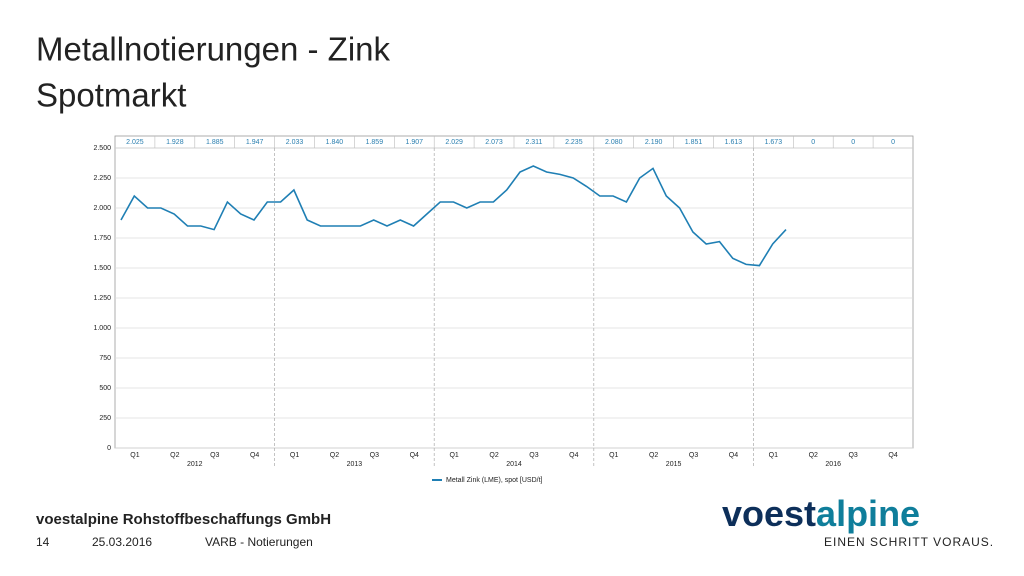 The width and height of the screenshot is (1024, 576). Describe the element at coordinates (122, 542) in the screenshot. I see `date: 25.03.2016` at that location.